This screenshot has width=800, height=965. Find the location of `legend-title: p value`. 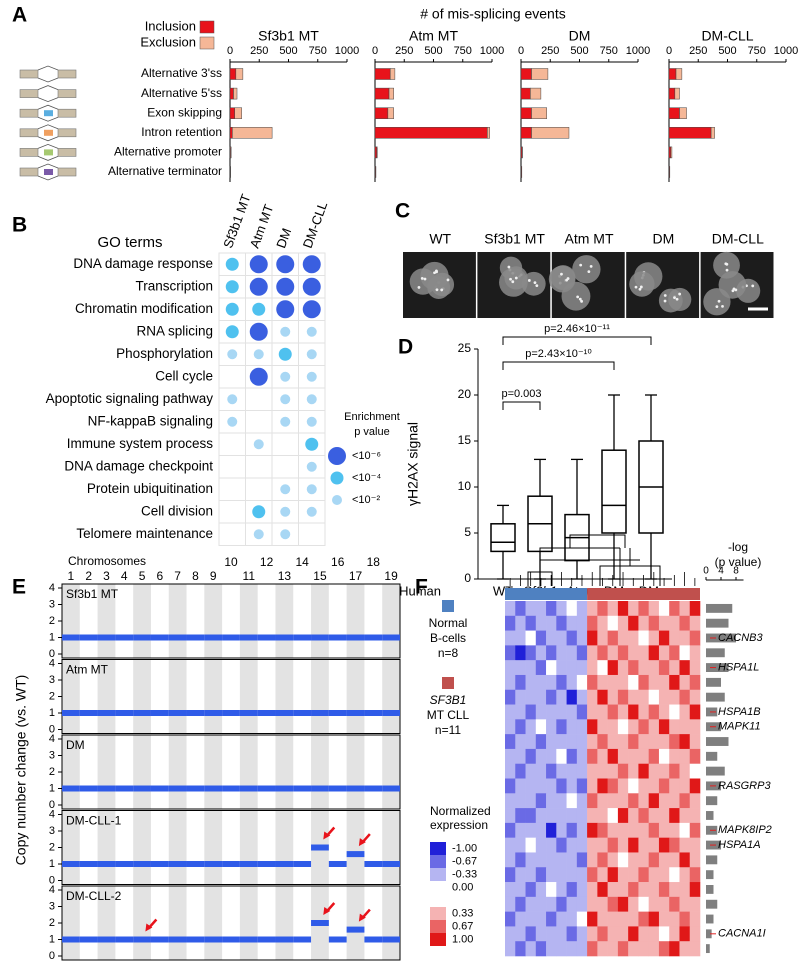

legend-title: p value is located at coordinates (371, 432).